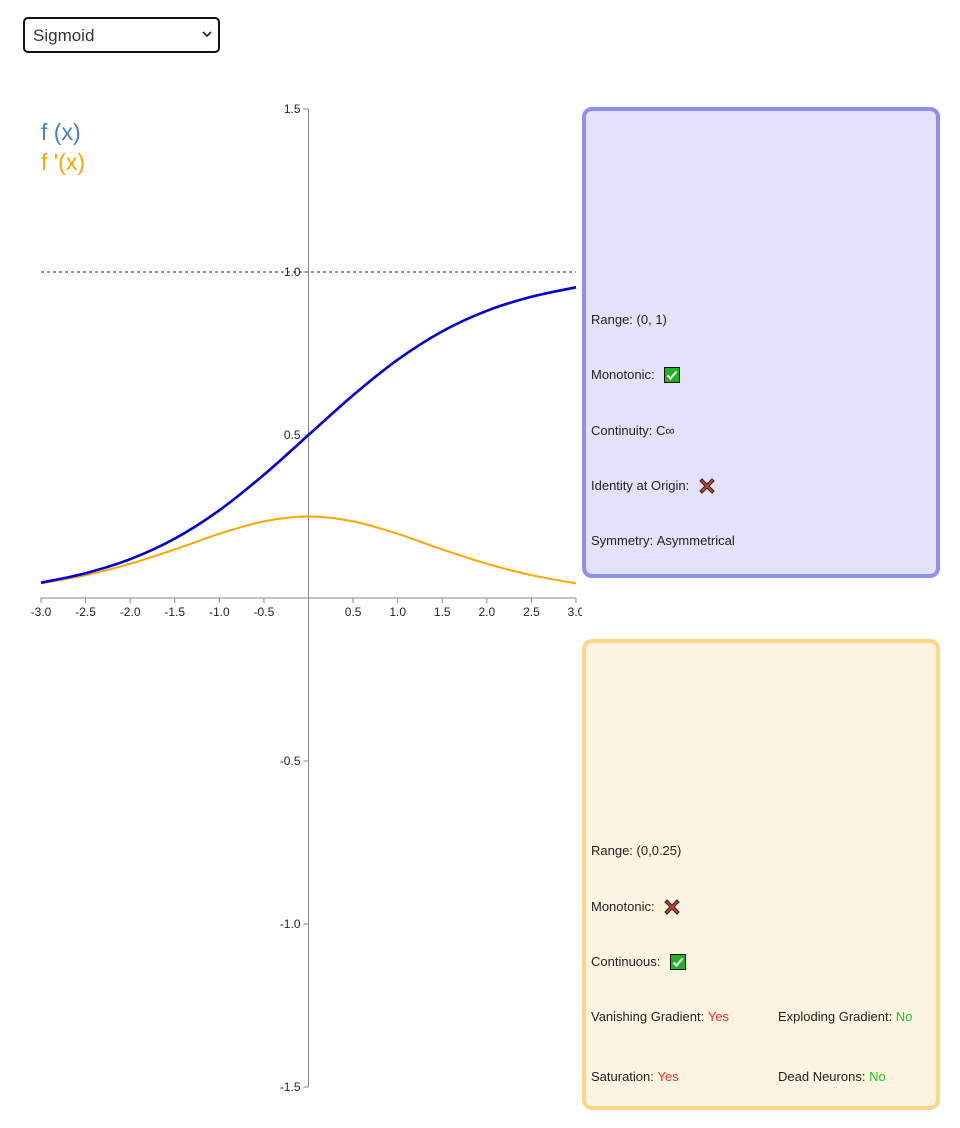  What do you see at coordinates (531, 612) in the screenshot?
I see `x-tick-label: 2.5` at bounding box center [531, 612].